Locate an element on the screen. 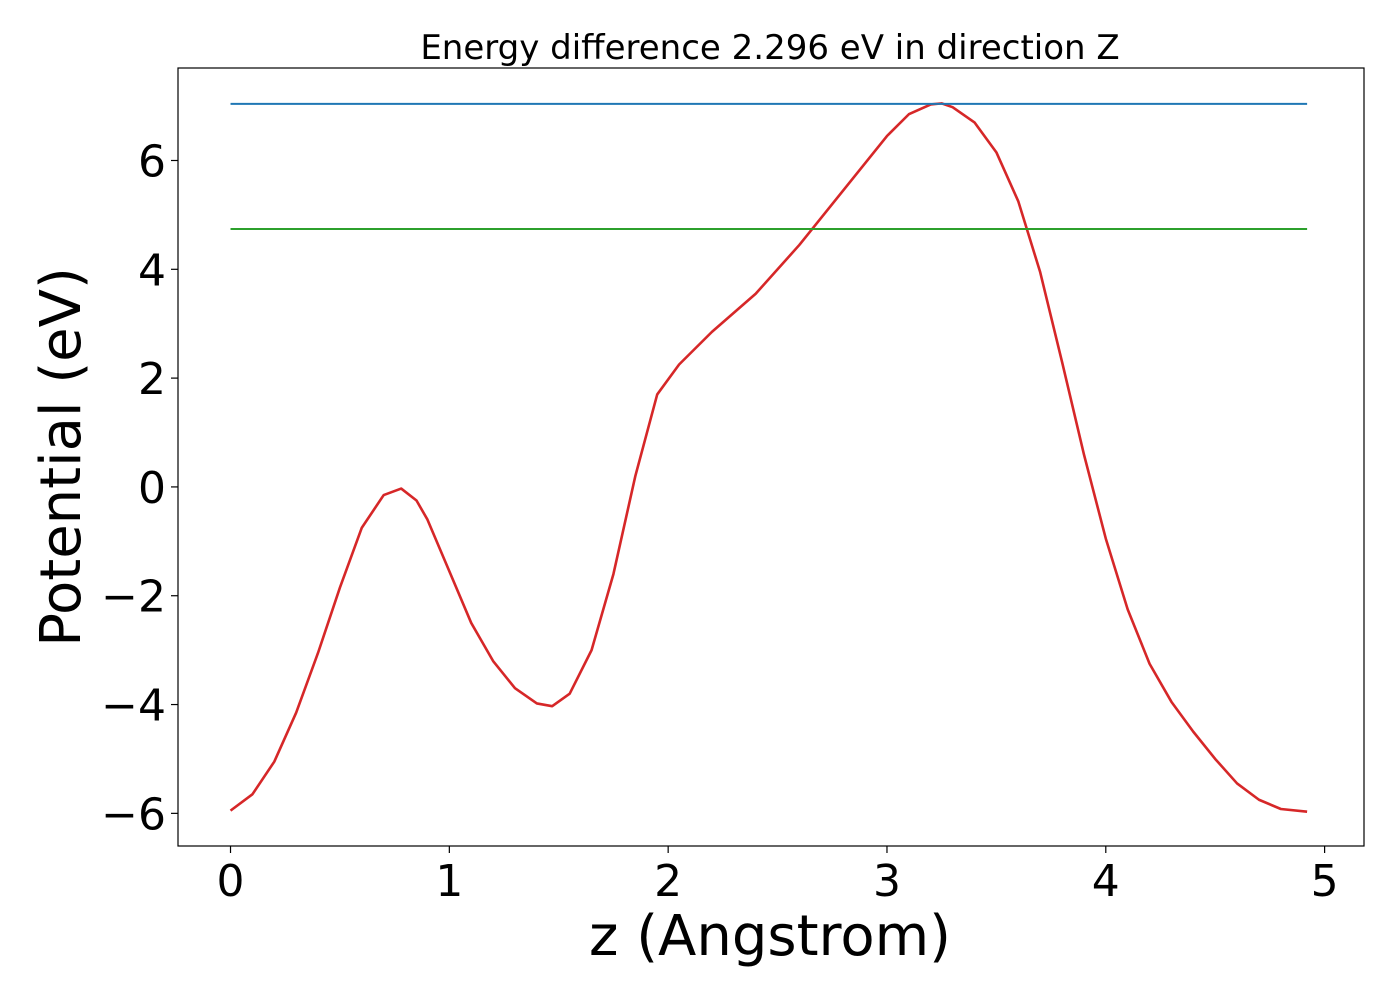  y-tick-label-1: −4 is located at coordinates (133, 706).